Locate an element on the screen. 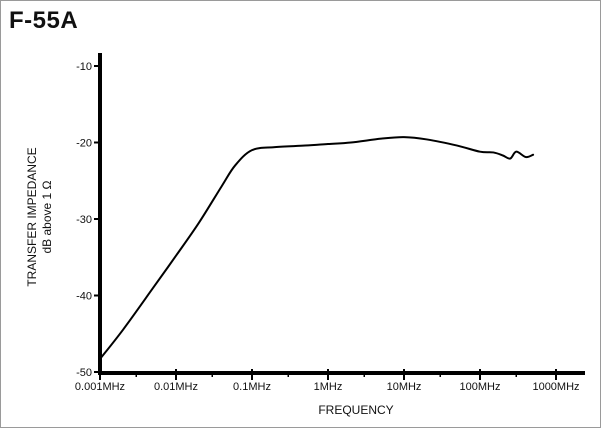 The image size is (601, 429). y-tick-label: -50 is located at coordinates (84, 373).